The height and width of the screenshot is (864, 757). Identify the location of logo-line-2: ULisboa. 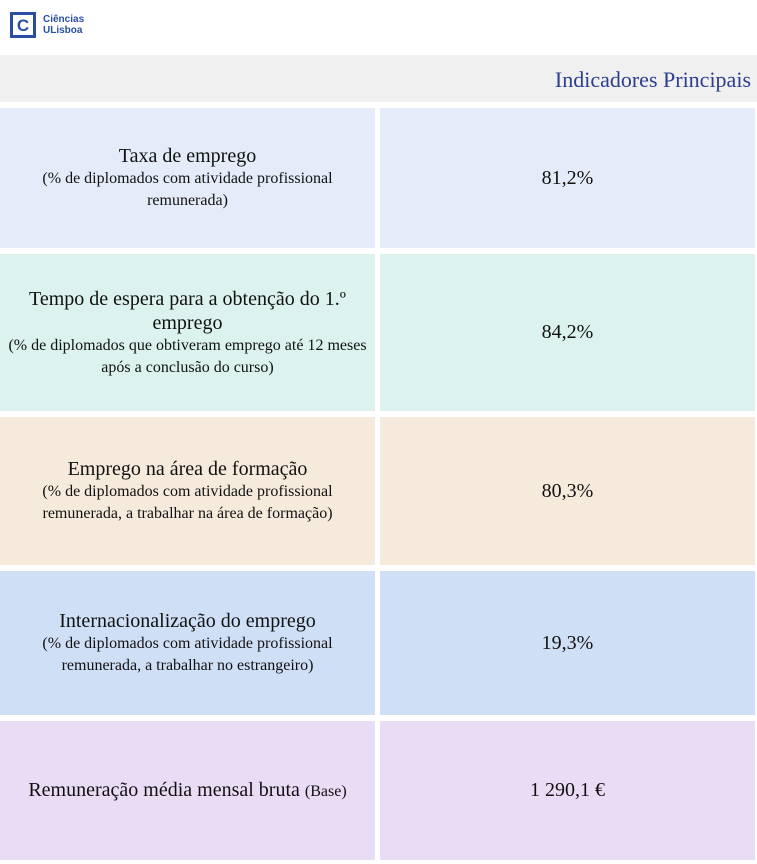
(63, 30).